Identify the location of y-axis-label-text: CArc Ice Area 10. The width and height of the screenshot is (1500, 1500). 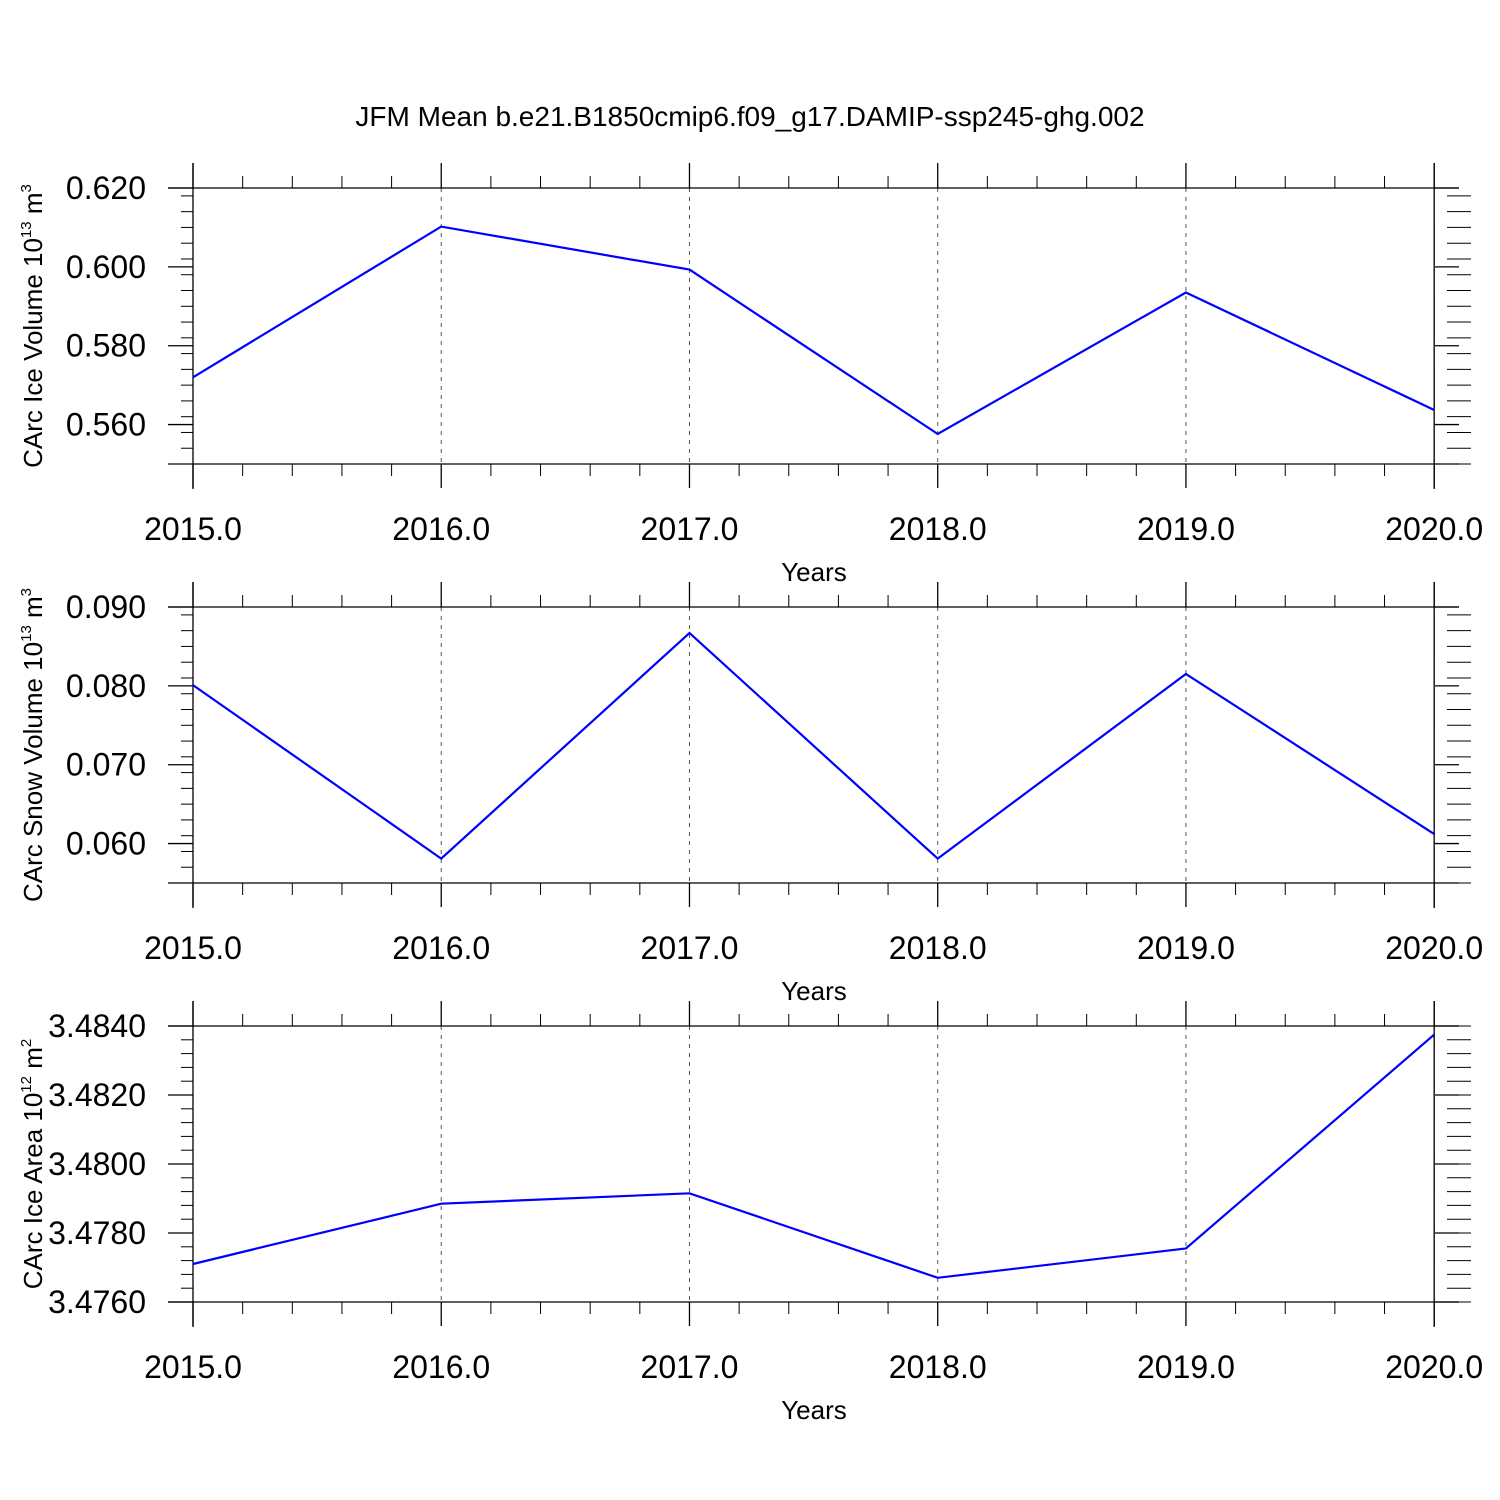
(33, 1191).